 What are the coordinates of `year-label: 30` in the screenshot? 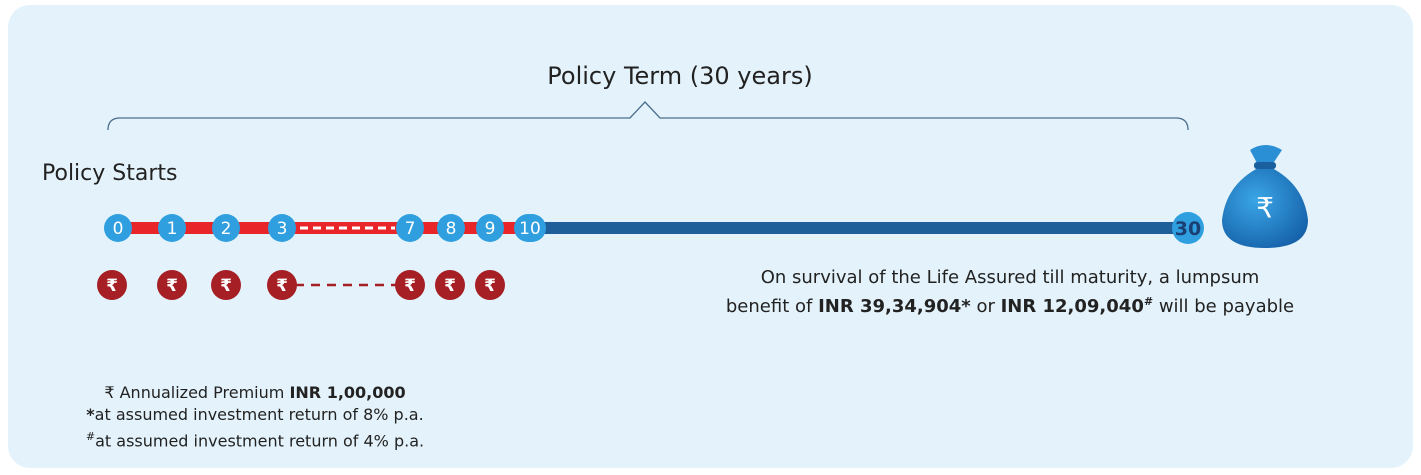 It's located at (1188, 229).